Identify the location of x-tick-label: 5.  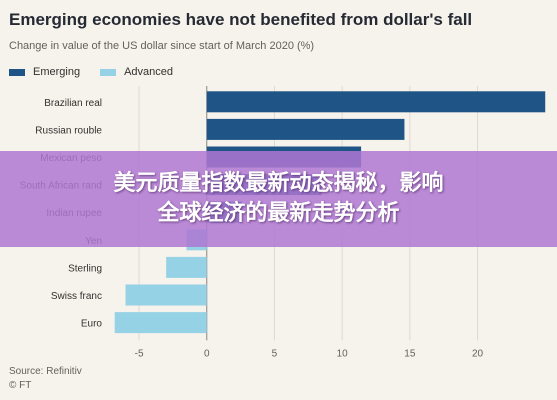
(275, 353).